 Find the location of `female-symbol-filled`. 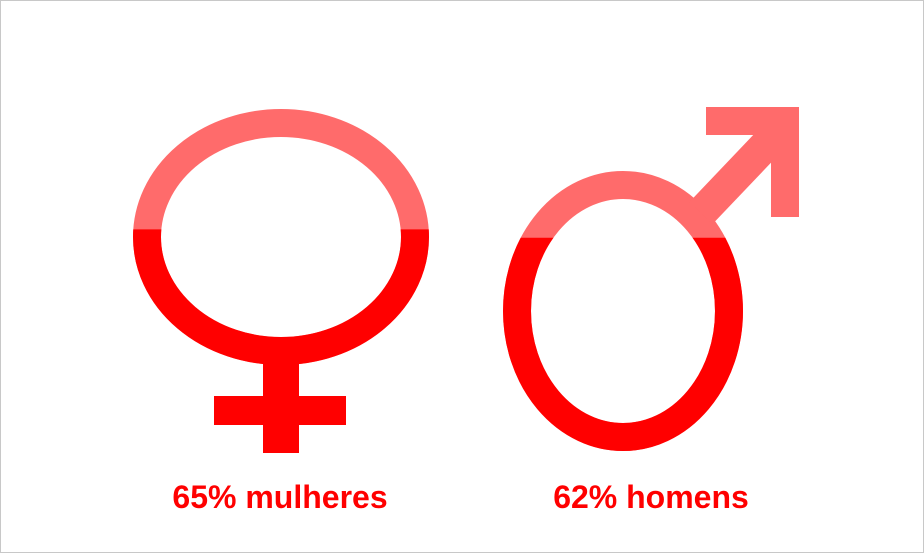

female-symbol-filled is located at coordinates (281, 341).